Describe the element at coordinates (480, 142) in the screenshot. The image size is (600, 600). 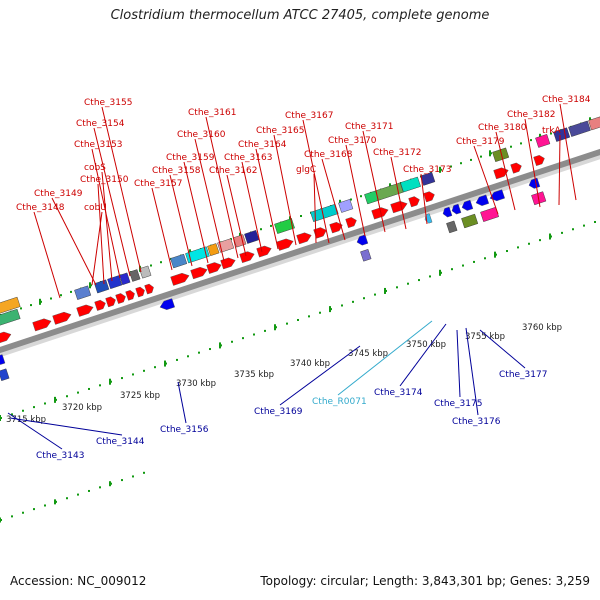
I see `gene-label: Cthe_3179` at that location.